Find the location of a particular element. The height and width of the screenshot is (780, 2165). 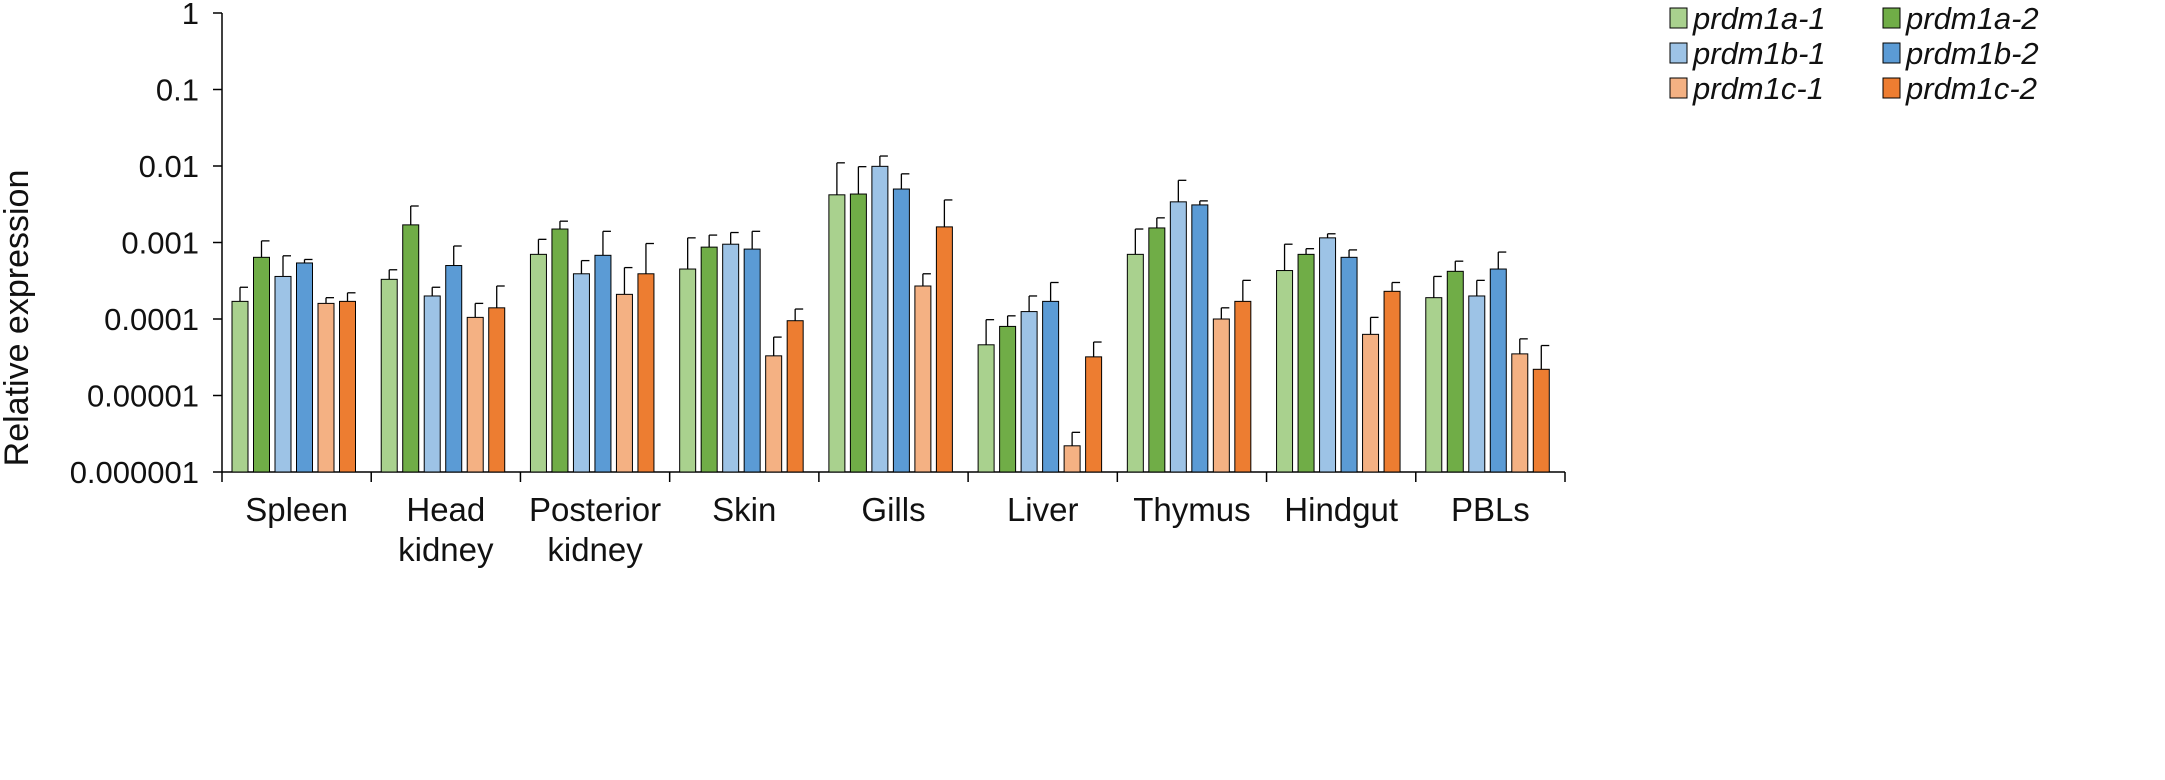

x-tick-label: Hindgut is located at coordinates (1341, 509).